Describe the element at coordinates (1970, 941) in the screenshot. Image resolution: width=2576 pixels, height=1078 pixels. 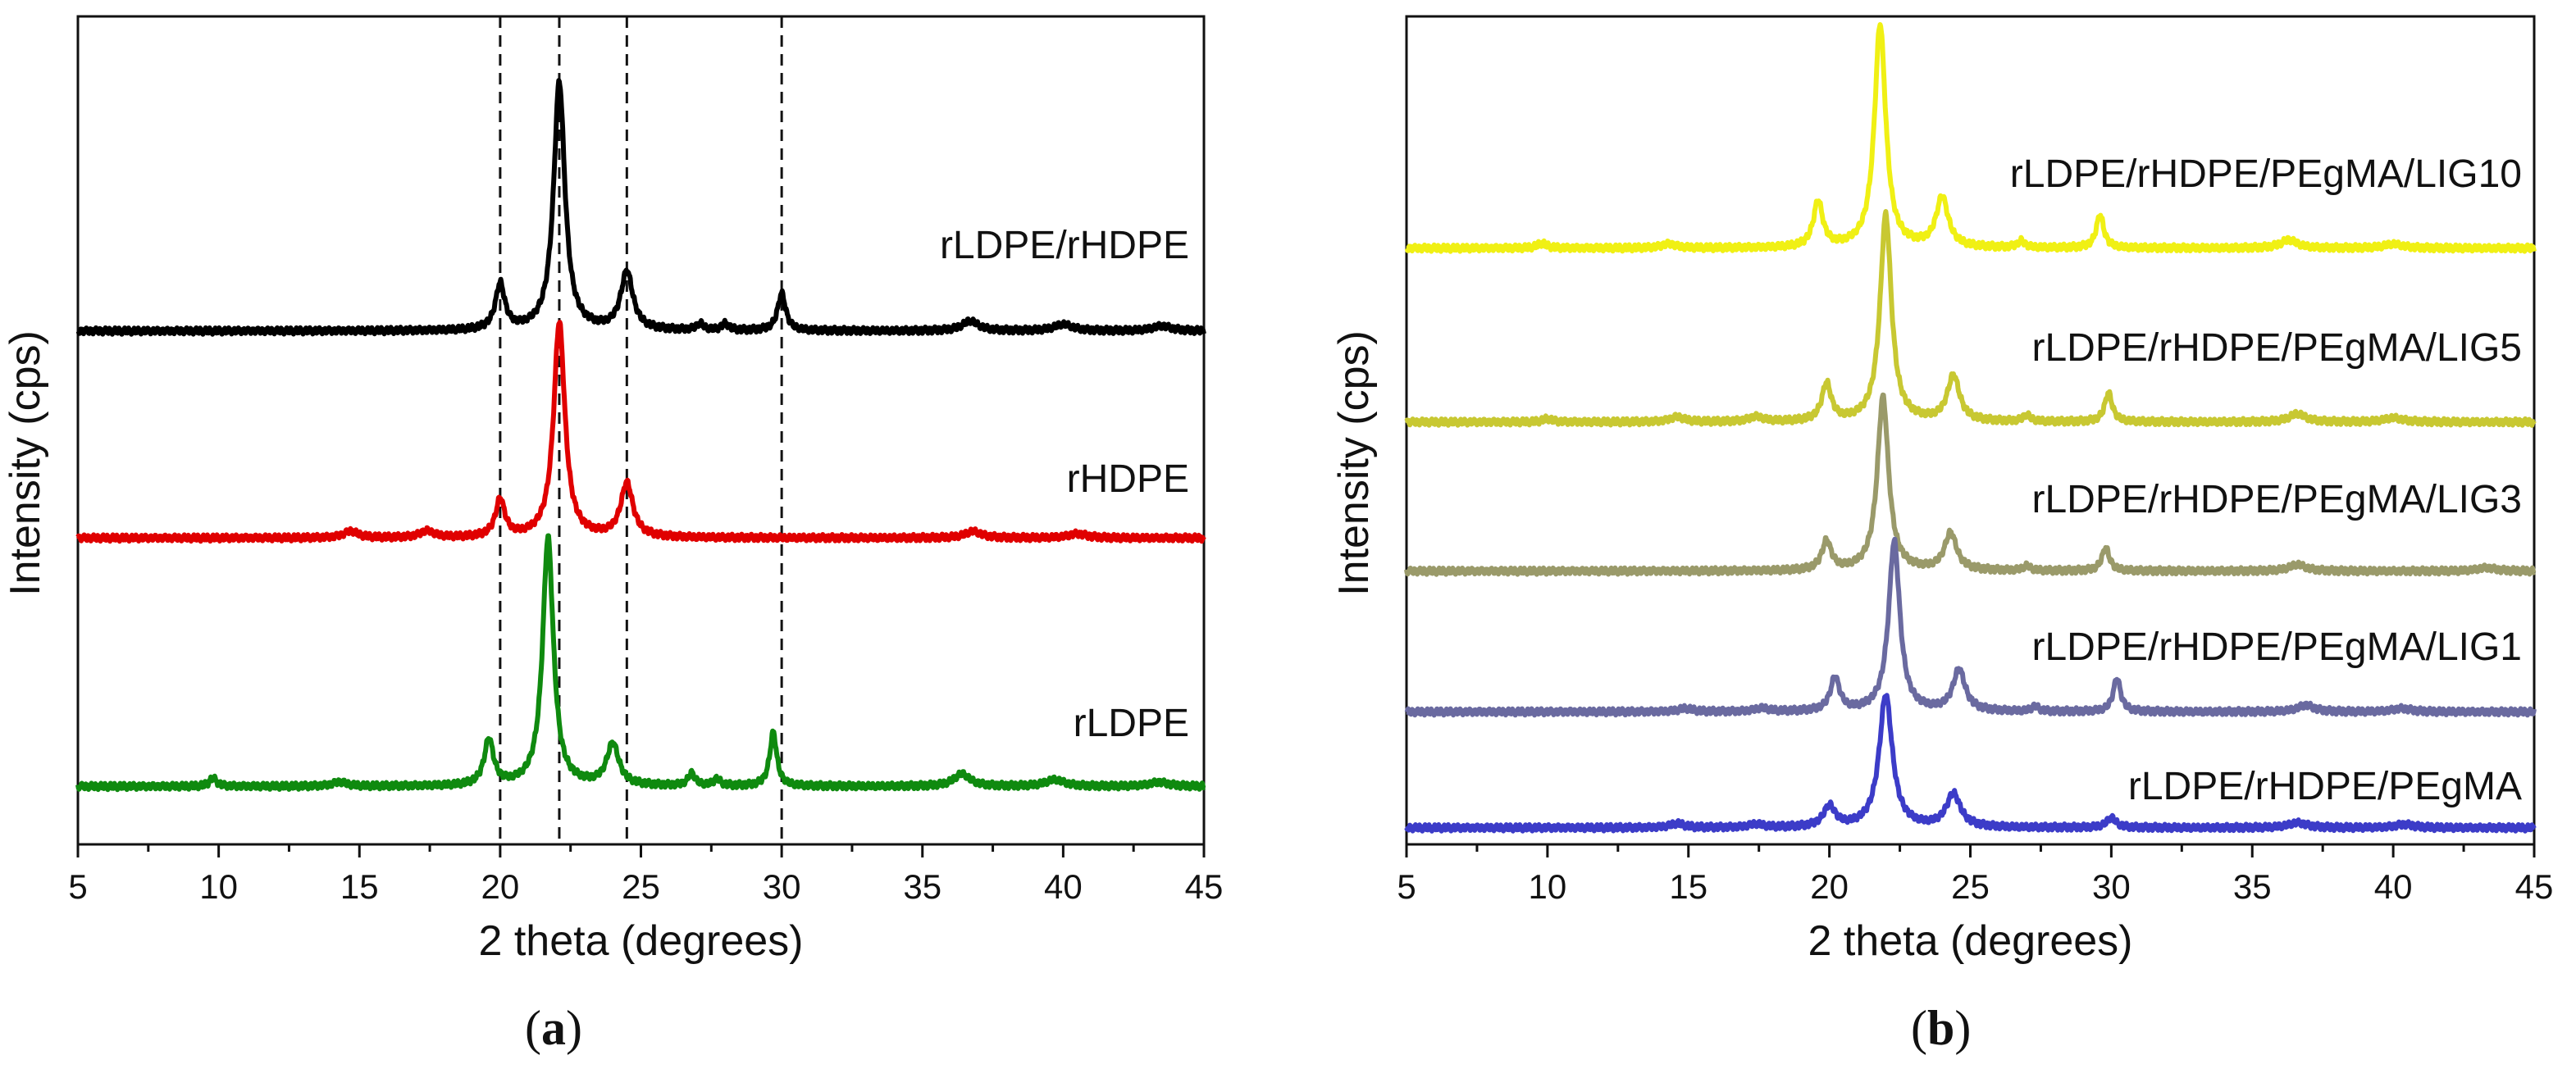
I see `x-axis-title-b: 2 theta (degrees)` at that location.